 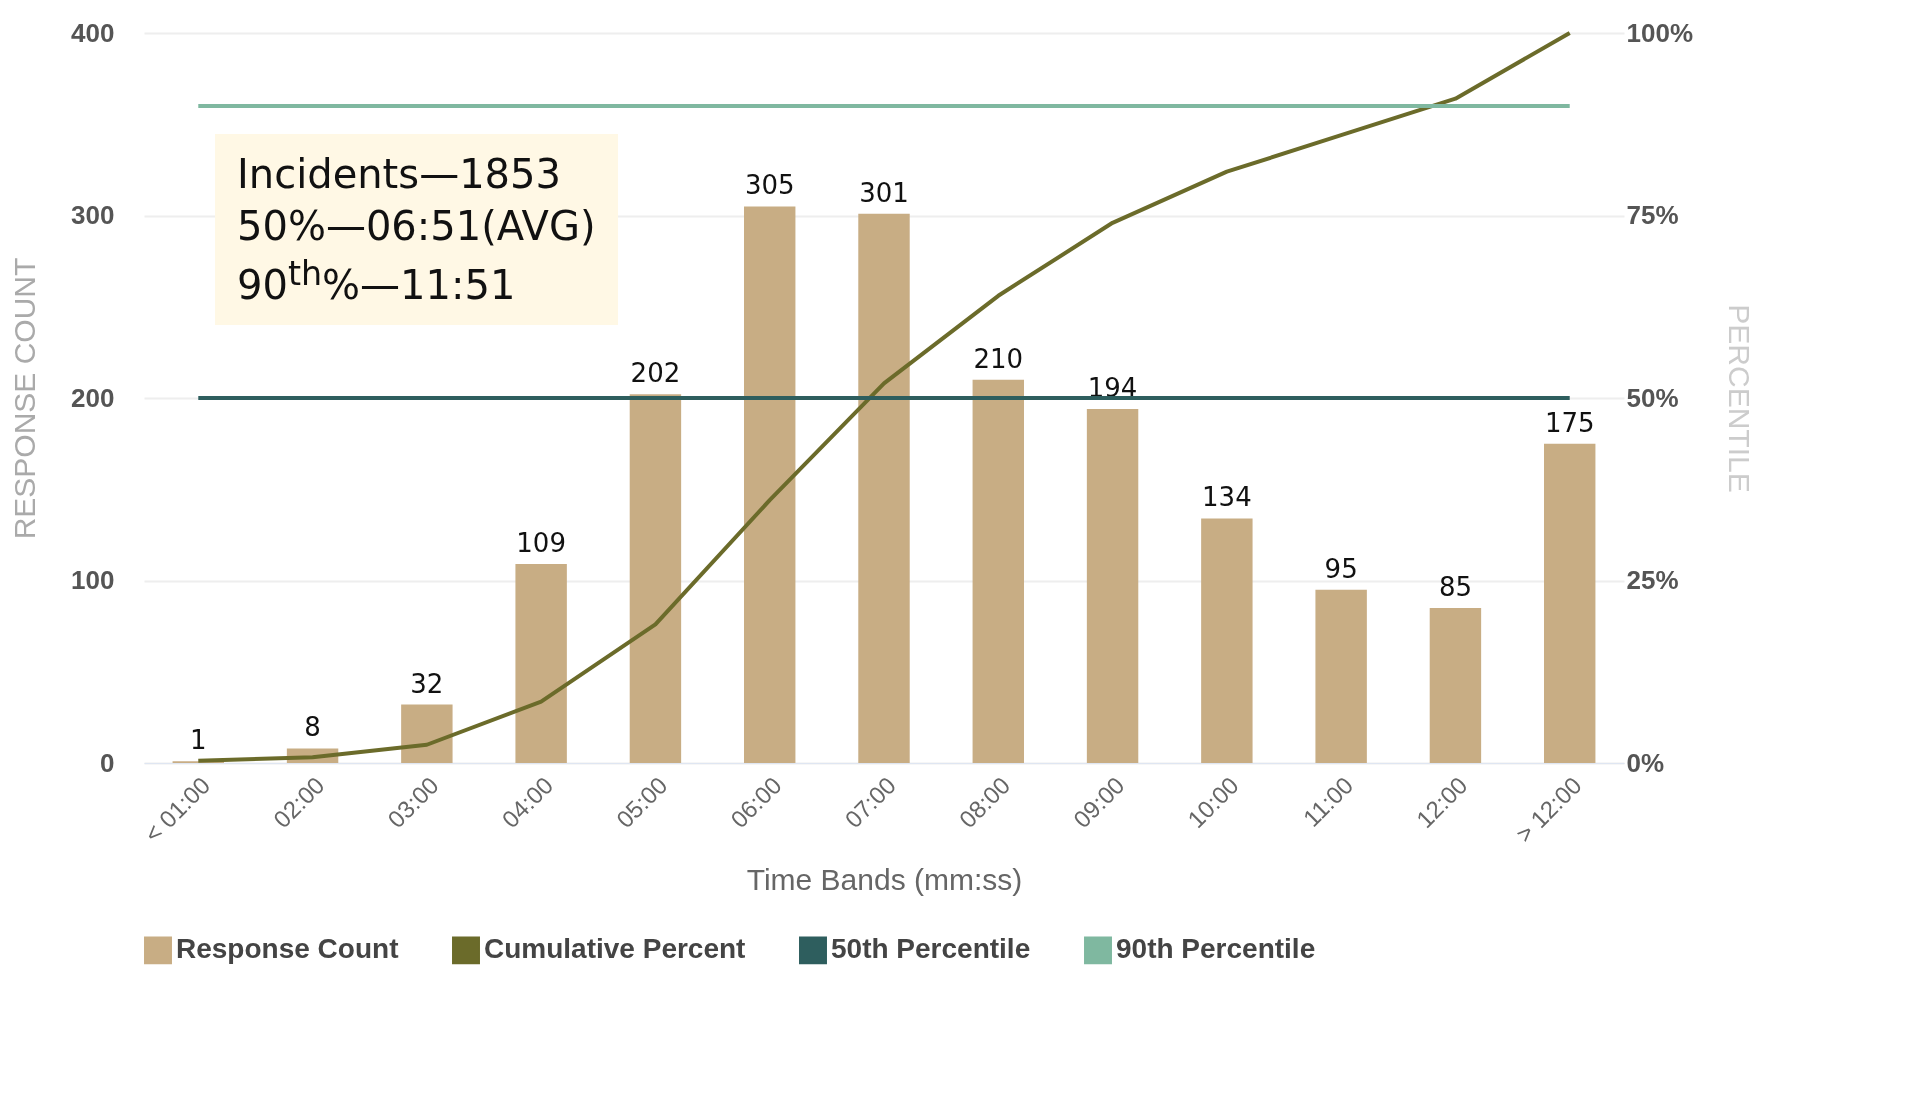 I want to click on data-label: 32, so click(x=427, y=683).